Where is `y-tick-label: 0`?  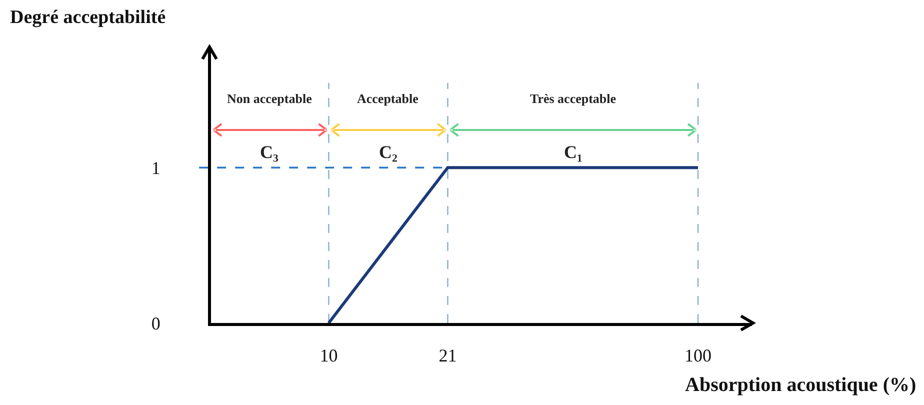
y-tick-label: 0 is located at coordinates (155, 323).